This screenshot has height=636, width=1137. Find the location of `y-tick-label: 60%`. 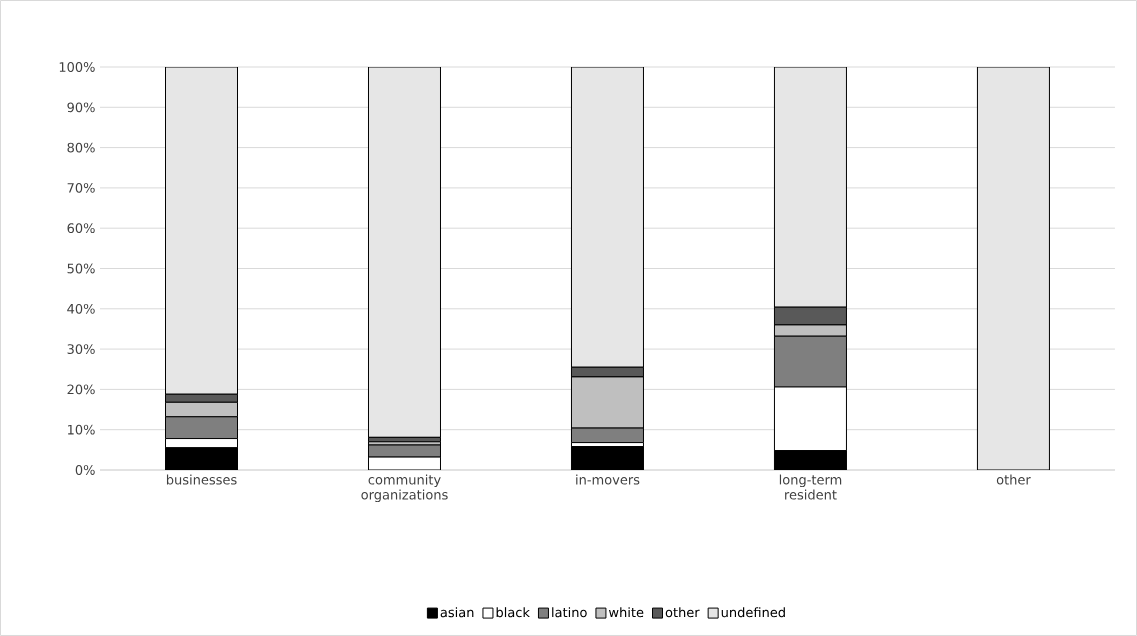

y-tick-label: 60% is located at coordinates (81, 228).